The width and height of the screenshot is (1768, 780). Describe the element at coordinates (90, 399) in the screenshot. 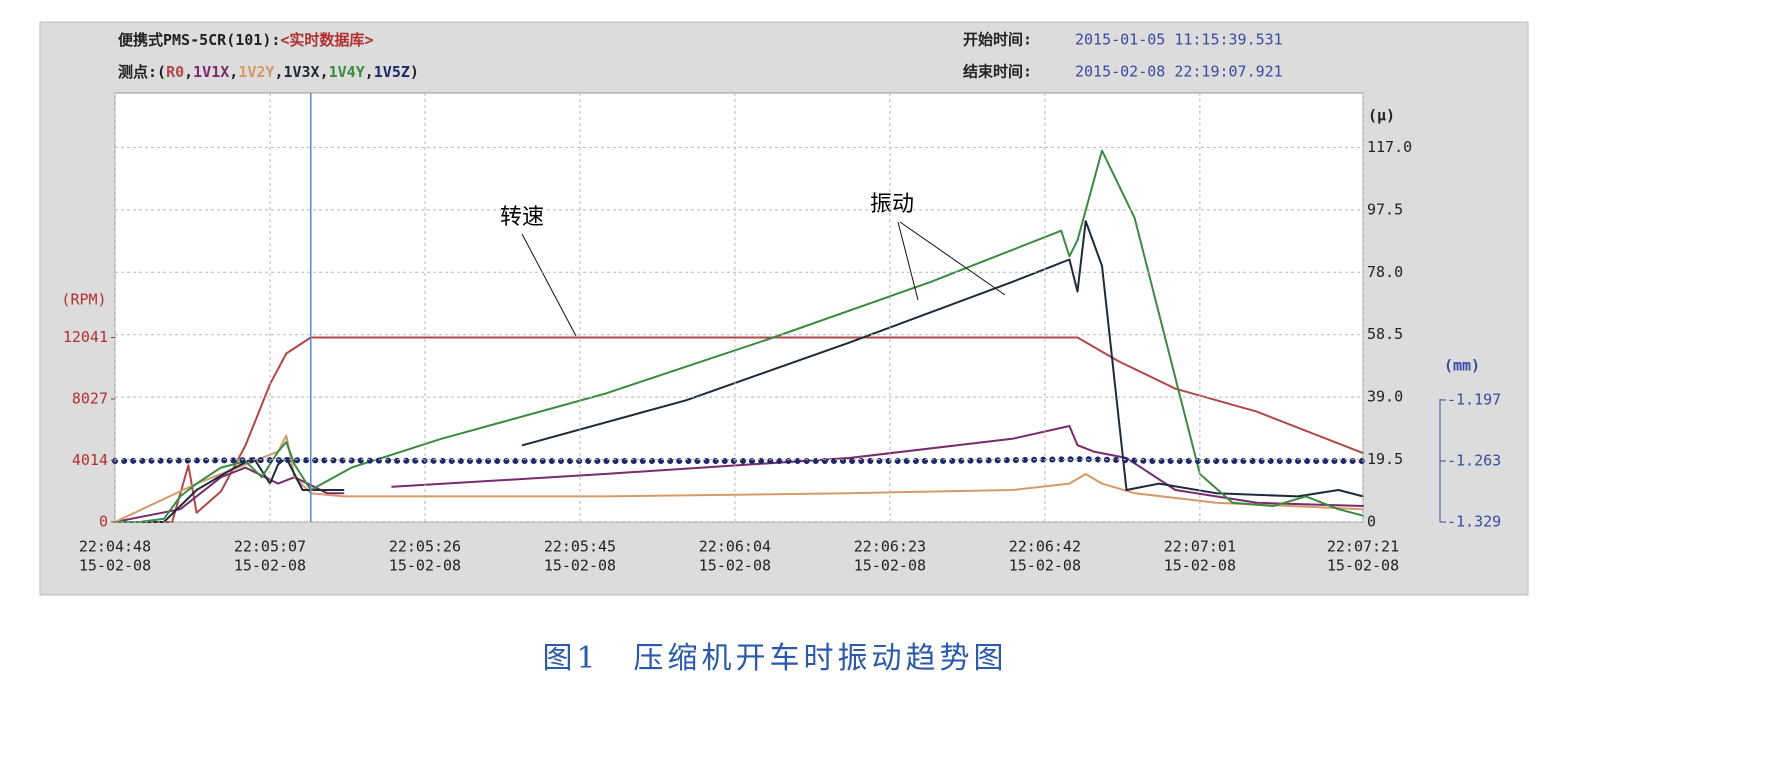

I see `y-tick-label: 8027` at that location.